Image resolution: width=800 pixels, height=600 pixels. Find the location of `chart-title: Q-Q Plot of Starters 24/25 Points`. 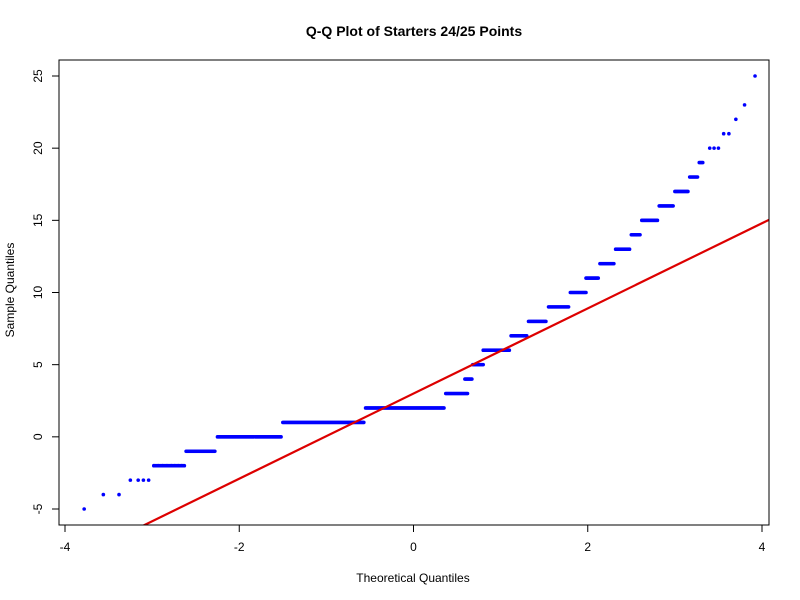

chart-title: Q-Q Plot of Starters 24/25 Points is located at coordinates (414, 31).